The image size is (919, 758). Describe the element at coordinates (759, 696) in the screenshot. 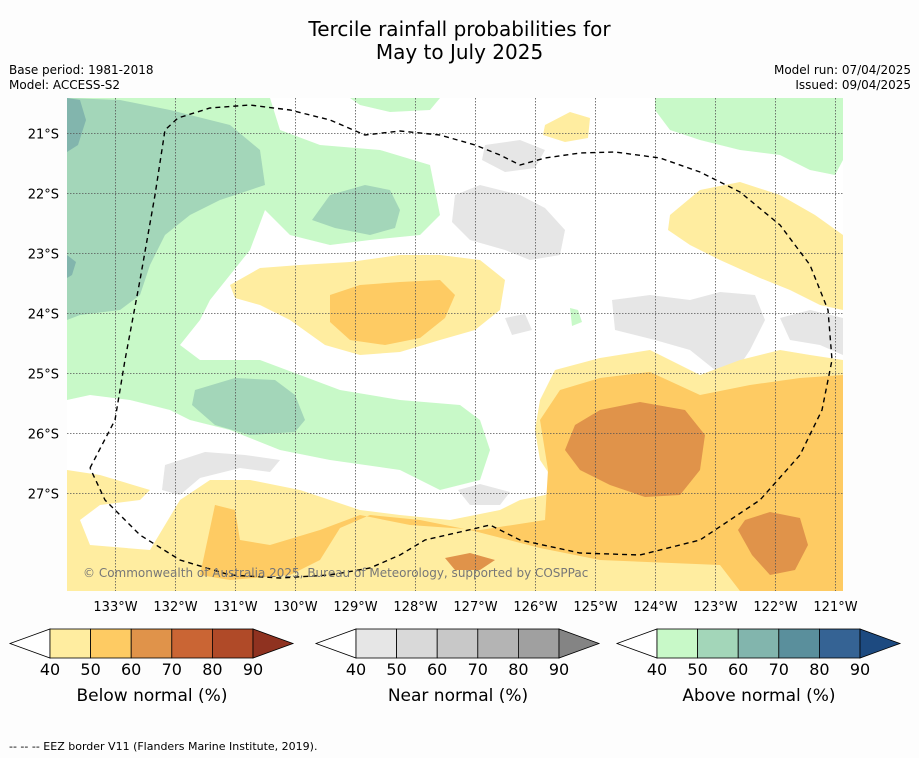

I see `above-normal-title: Above normal (%)` at that location.